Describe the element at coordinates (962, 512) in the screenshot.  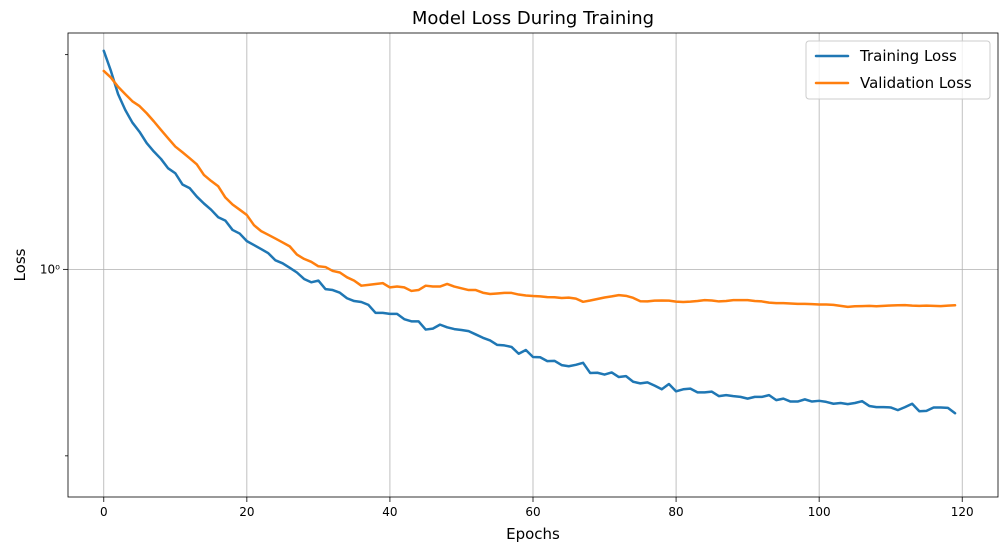
I see `x-tick-label: 120` at that location.